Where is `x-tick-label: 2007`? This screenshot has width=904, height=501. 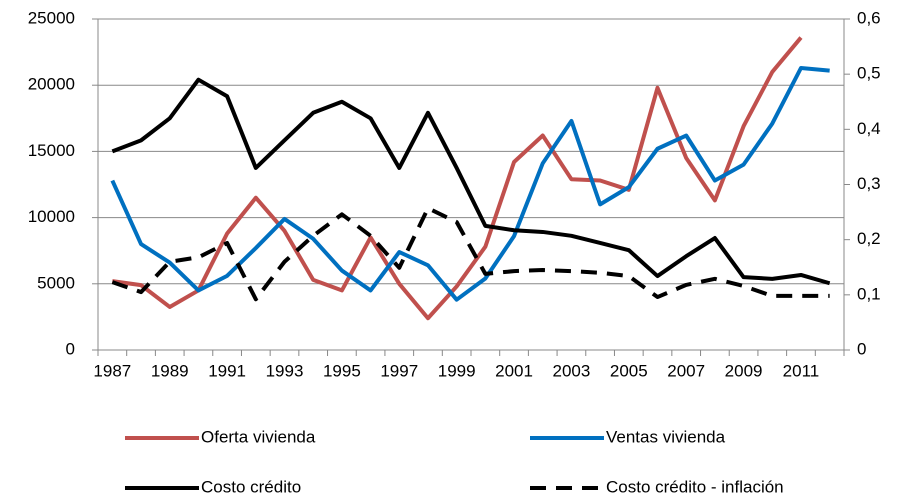 x-tick-label: 2007 is located at coordinates (686, 370).